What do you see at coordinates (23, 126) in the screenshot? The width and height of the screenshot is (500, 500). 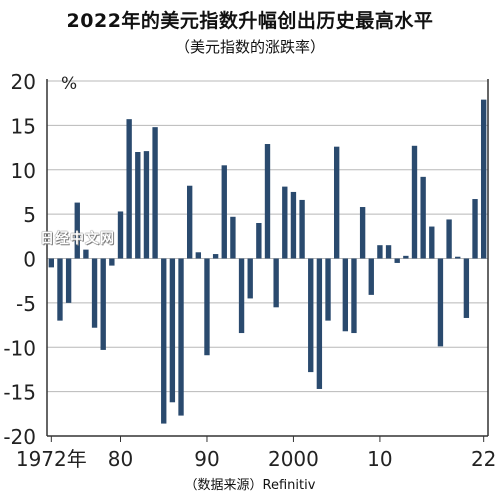 I see `y-tick-label: 15` at bounding box center [23, 126].